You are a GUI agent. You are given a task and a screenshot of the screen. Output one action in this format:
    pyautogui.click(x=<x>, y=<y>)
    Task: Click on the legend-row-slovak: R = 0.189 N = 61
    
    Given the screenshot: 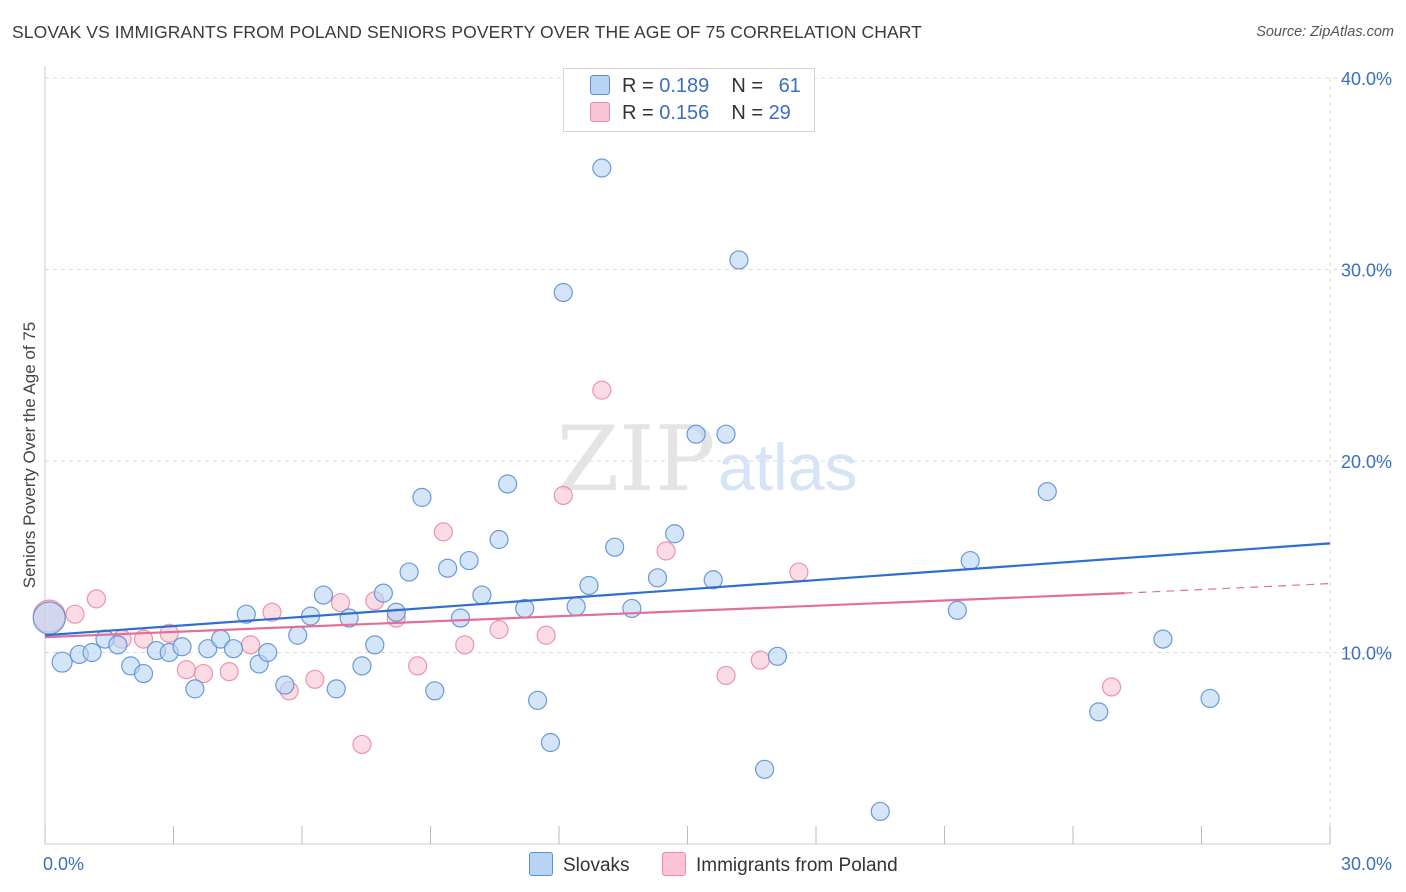 What is the action you would take?
    pyautogui.click(x=695, y=87)
    